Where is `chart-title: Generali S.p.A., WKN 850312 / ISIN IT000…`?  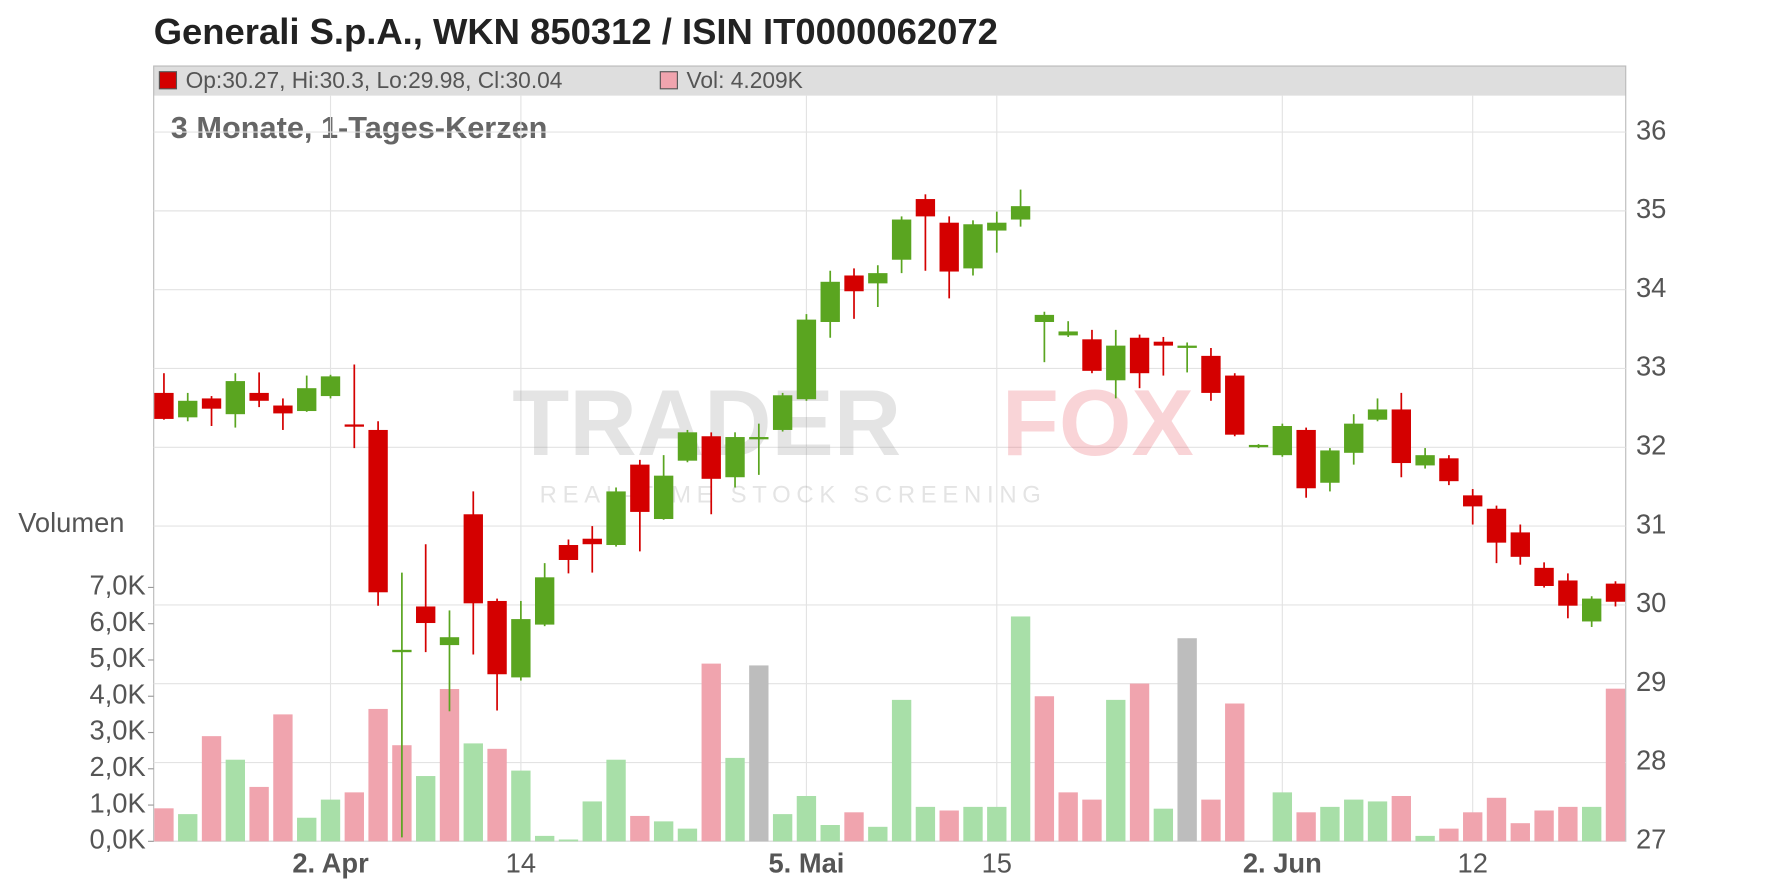
chart-title: Generali S.p.A., WKN 850312 / ISIN IT000… is located at coordinates (576, 31).